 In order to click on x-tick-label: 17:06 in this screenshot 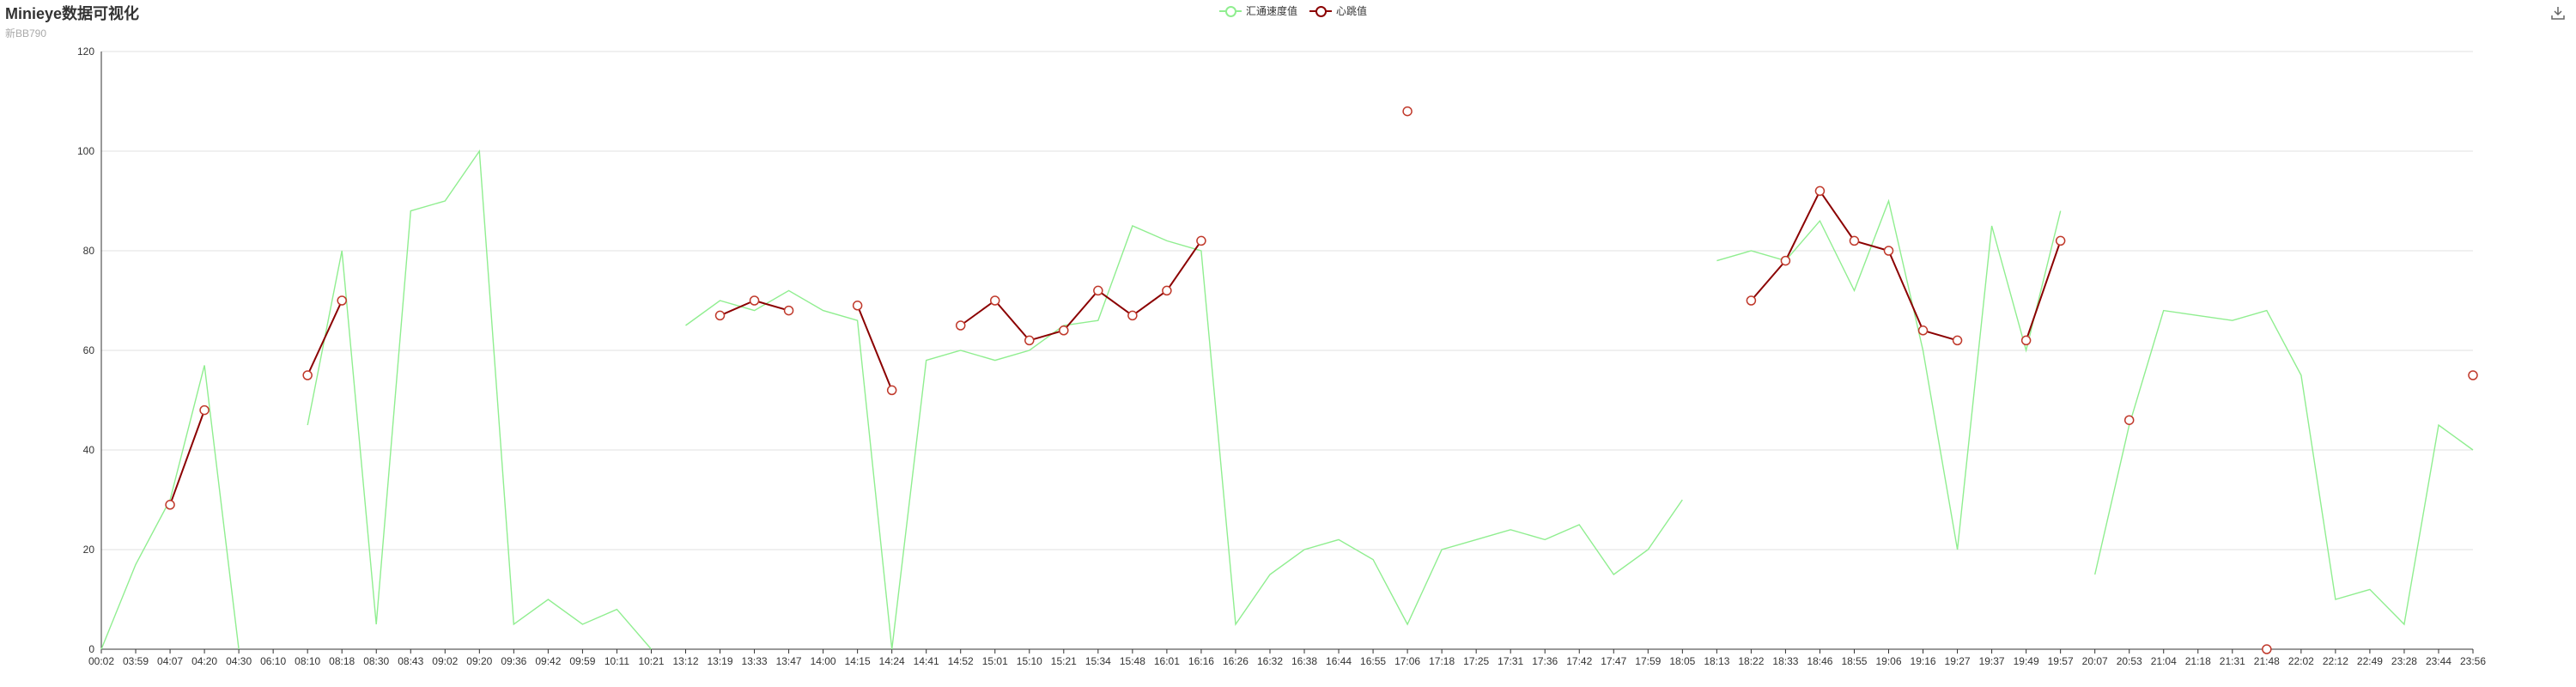, I will do `click(1407, 661)`.